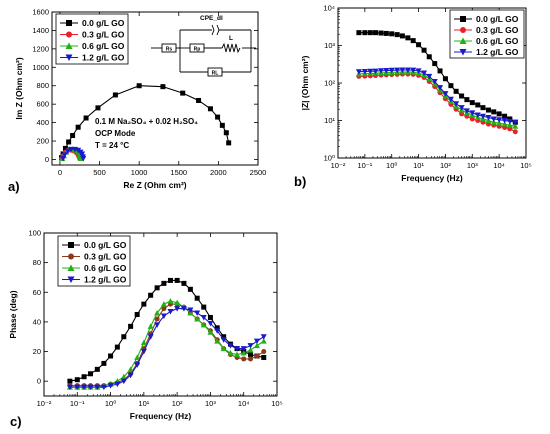 Image resolution: width=550 pixels, height=434 pixels. What do you see at coordinates (146, 121) in the screenshot?
I see `electrolyte-label: 0.1 M Na₂SO₄ + 0.02 H₂SO₄` at bounding box center [146, 121].